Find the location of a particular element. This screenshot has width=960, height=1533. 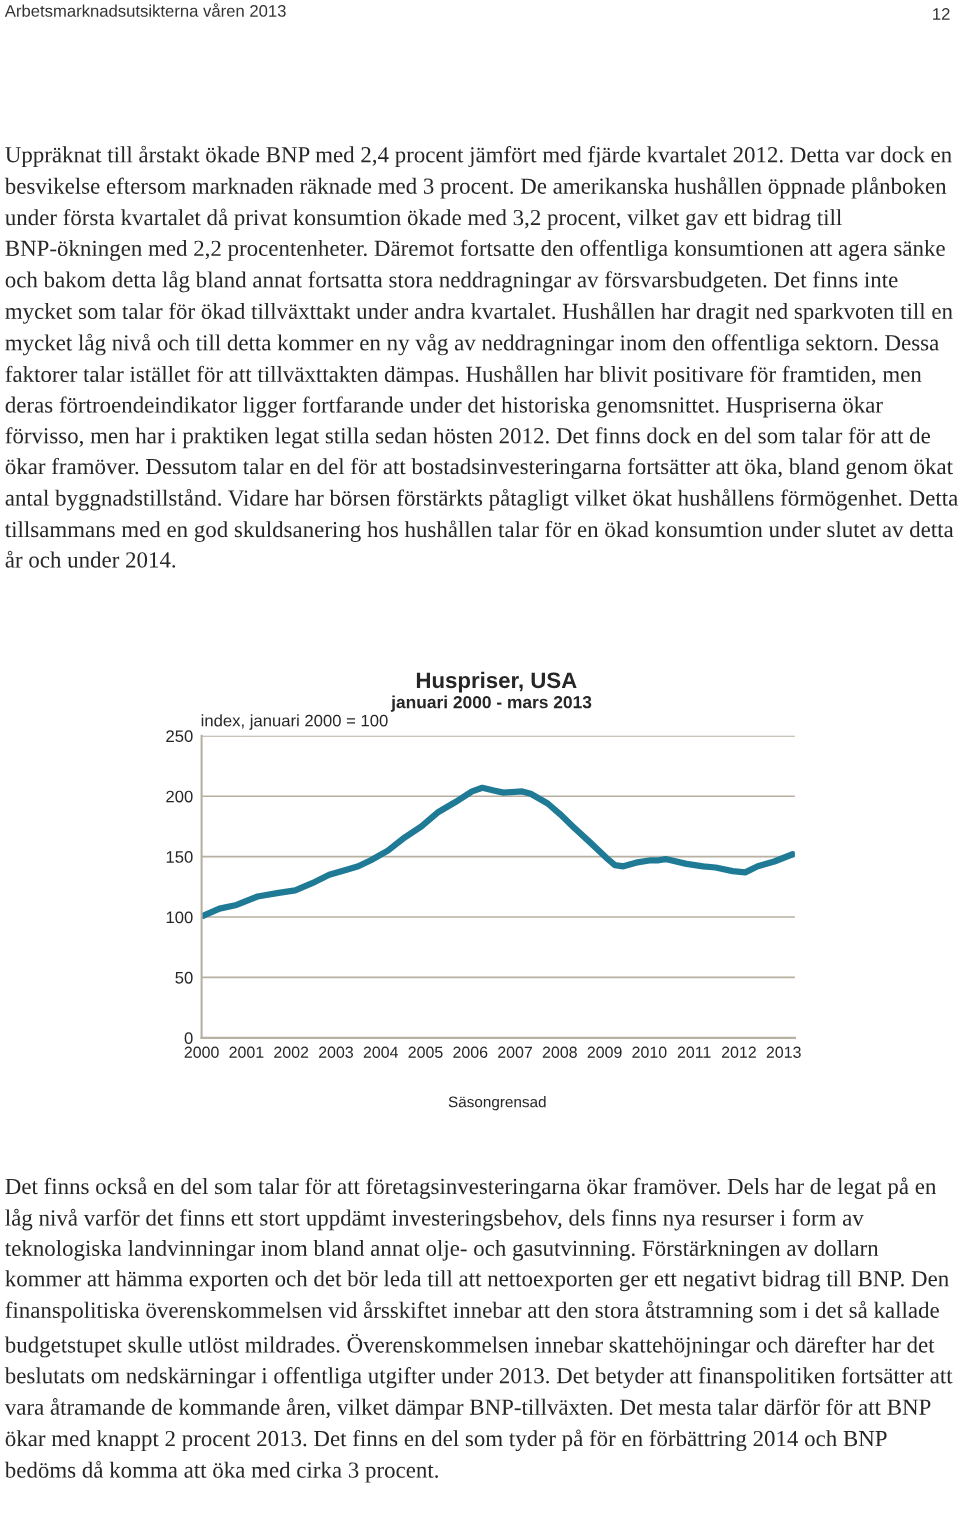

y-tick-label: 250 is located at coordinates (179, 736).